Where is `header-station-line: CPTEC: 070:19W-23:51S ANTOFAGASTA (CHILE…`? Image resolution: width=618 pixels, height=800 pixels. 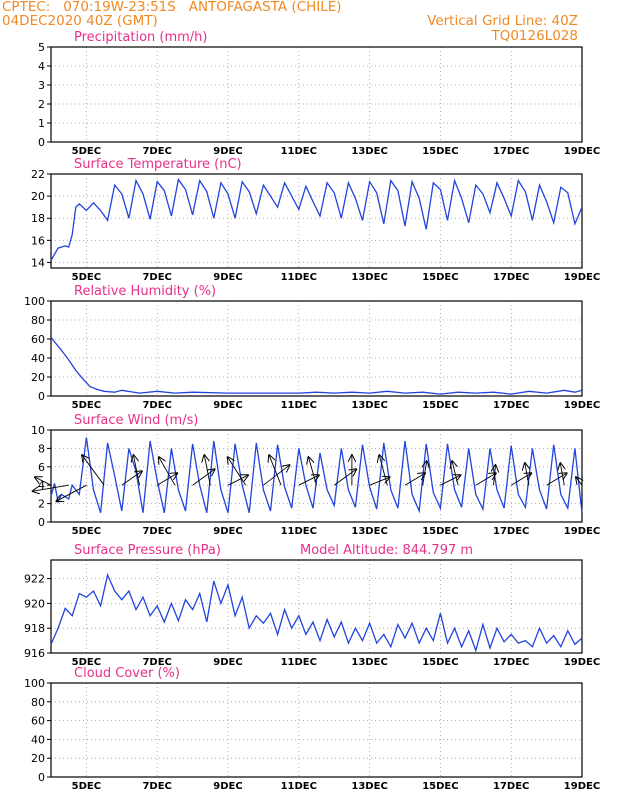 header-station-line: CPTEC: 070:19W-23:51S ANTOFAGASTA (CHILE… is located at coordinates (172, 7).